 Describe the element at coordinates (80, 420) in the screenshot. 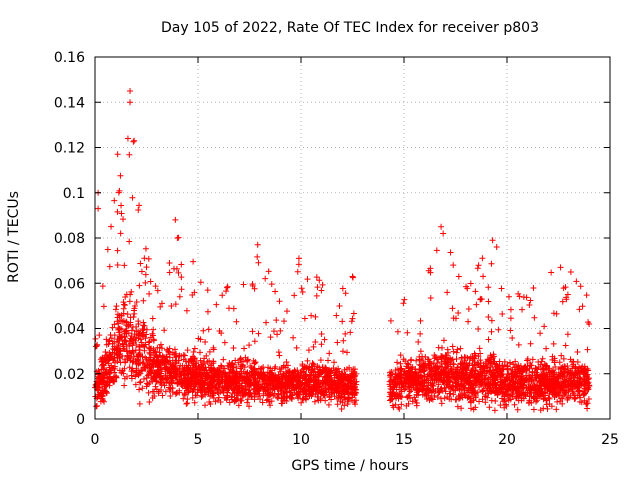

I see `y-tick-label: 0` at that location.